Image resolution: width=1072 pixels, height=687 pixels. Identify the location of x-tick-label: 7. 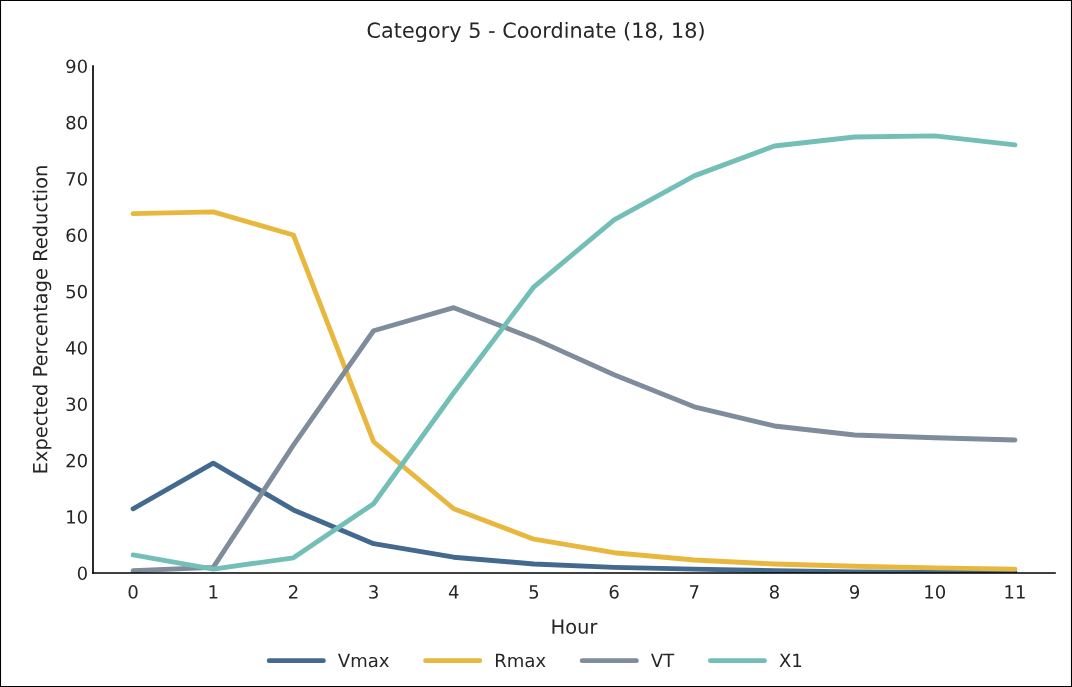
(694, 592).